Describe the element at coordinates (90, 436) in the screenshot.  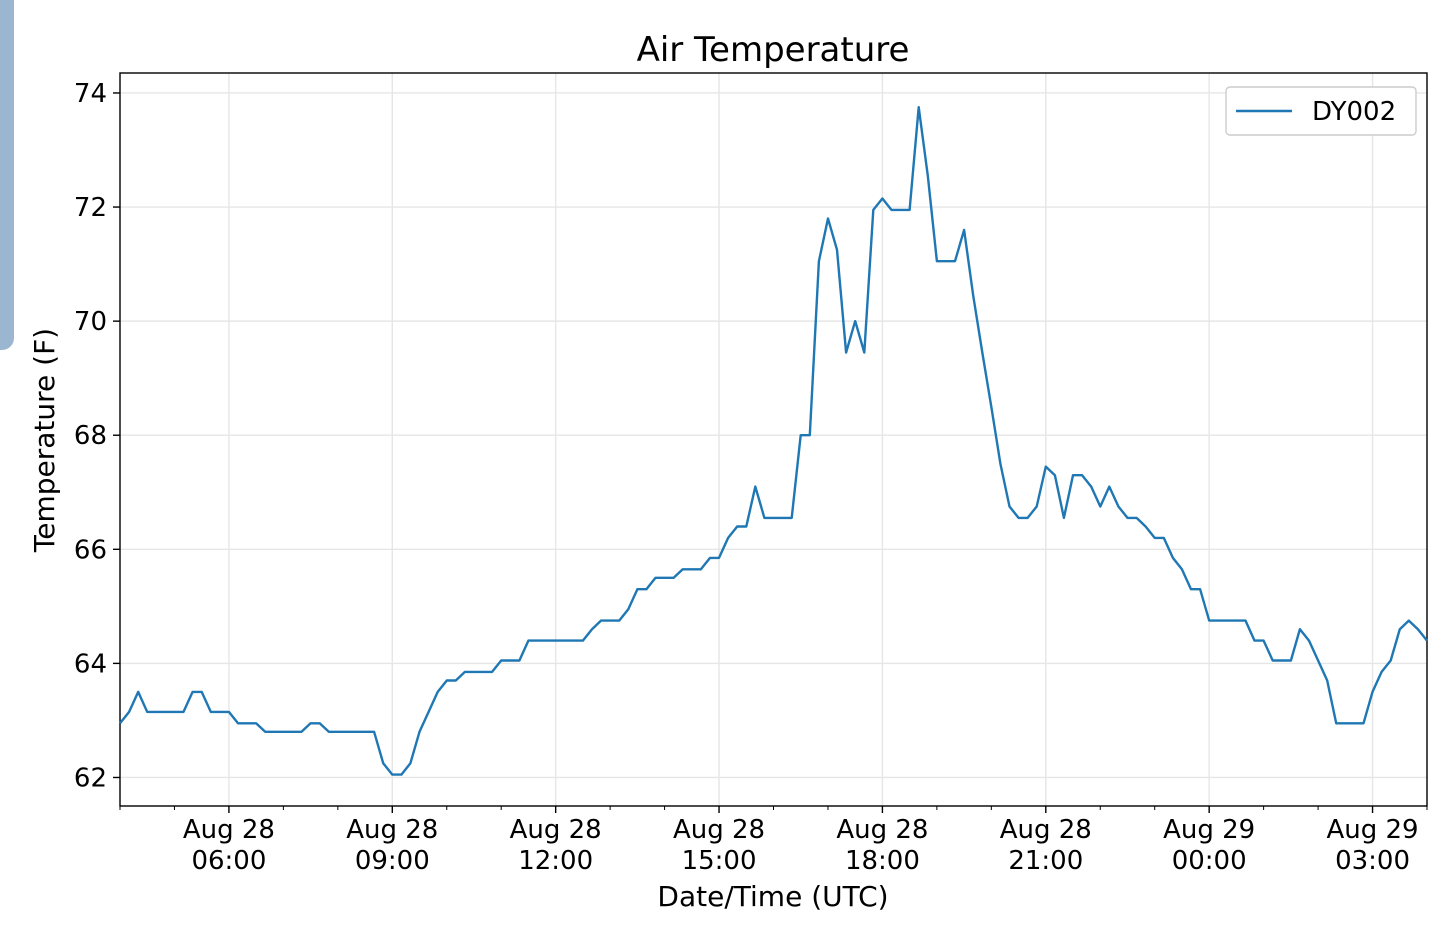
I see `y-tick-label: 68` at that location.